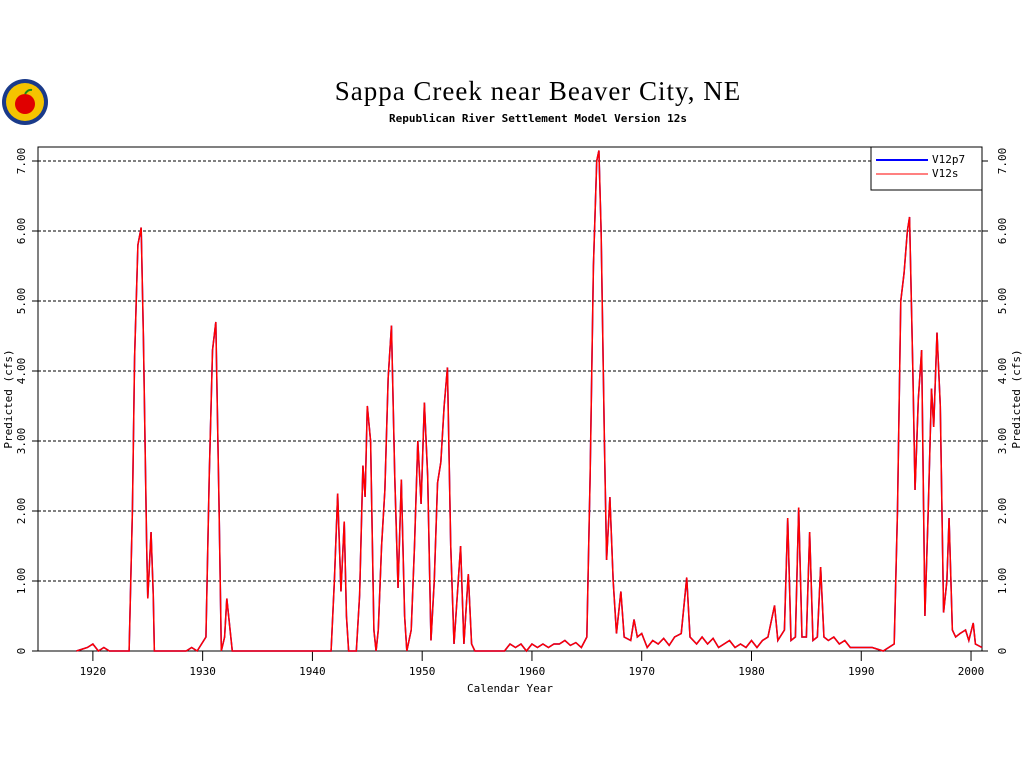  What do you see at coordinates (1002, 231) in the screenshot?
I see `y2-tick-label: 6.00` at bounding box center [1002, 231].